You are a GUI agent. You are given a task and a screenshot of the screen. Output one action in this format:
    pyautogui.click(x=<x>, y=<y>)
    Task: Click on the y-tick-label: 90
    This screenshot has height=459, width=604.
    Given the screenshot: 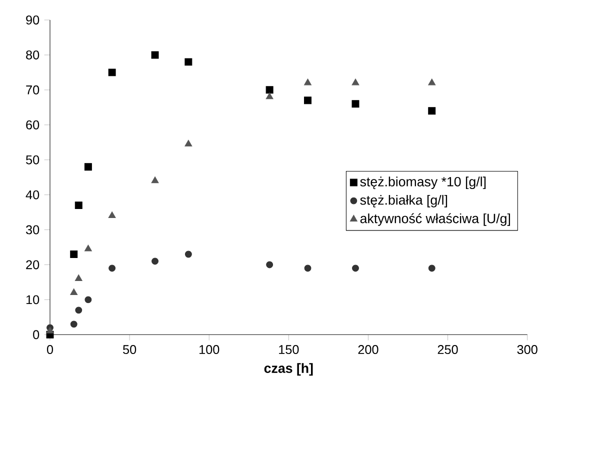 What is the action you would take?
    pyautogui.click(x=33, y=20)
    